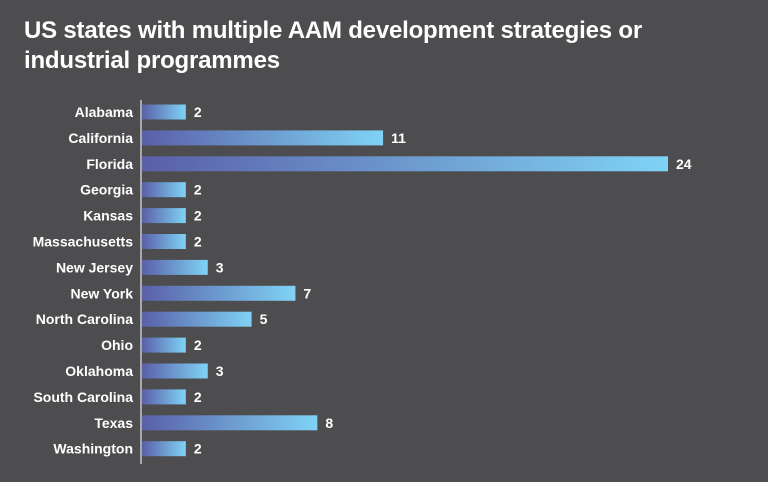  I want to click on category-label-alabama: Alabama, so click(104, 112).